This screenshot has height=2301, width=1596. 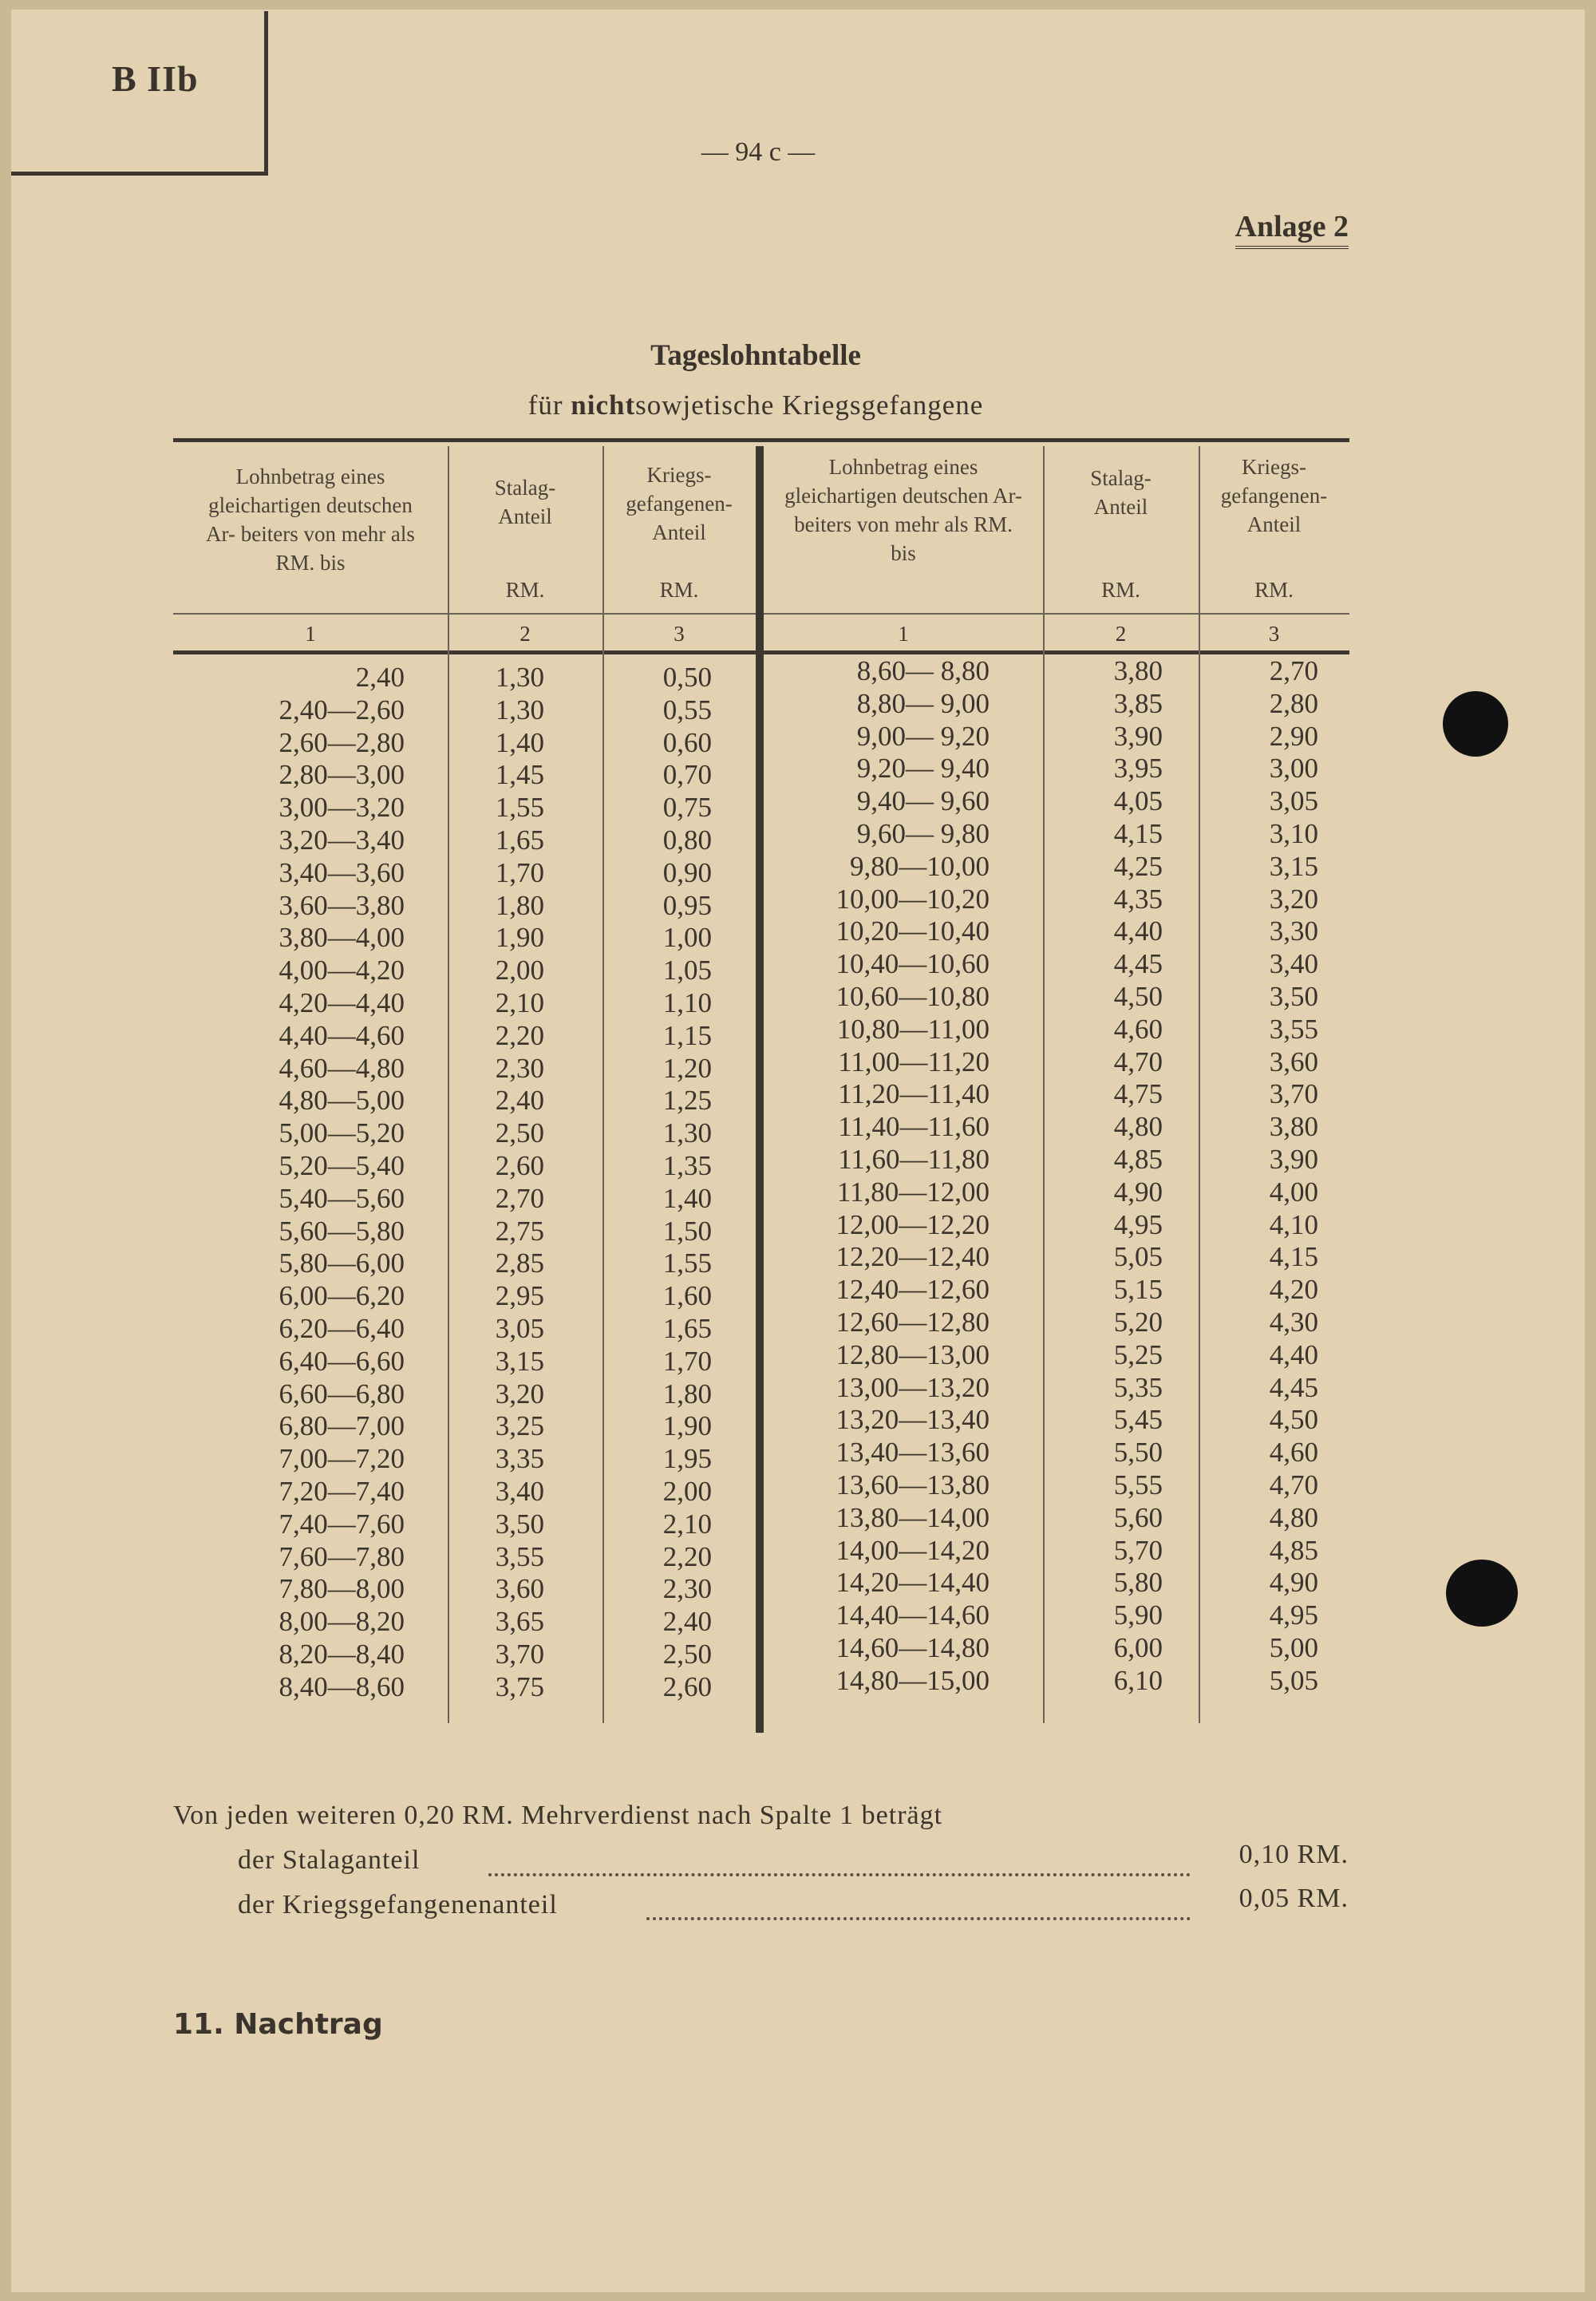 What do you see at coordinates (1293, 1517) in the screenshot?
I see `pow-share-cell: 4,80` at bounding box center [1293, 1517].